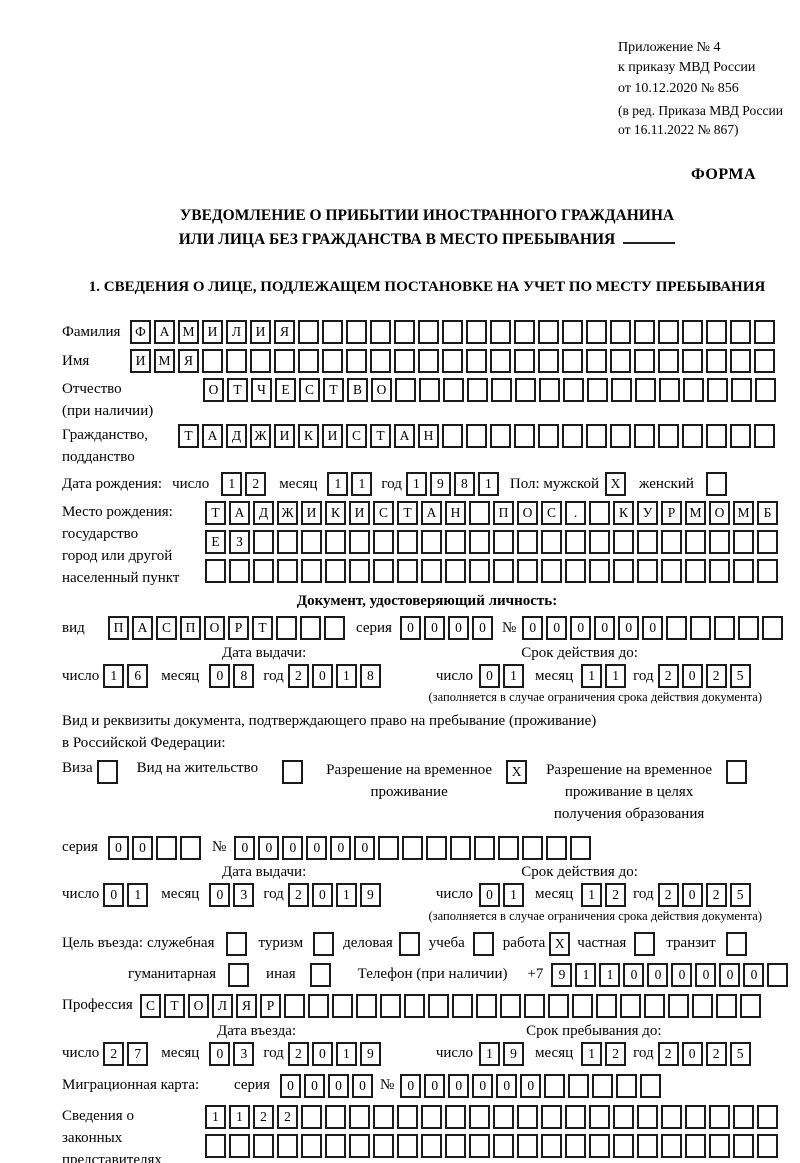 This screenshot has width=800, height=1163. What do you see at coordinates (493, 571) in the screenshot?
I see `birth-place-row3` at bounding box center [493, 571].